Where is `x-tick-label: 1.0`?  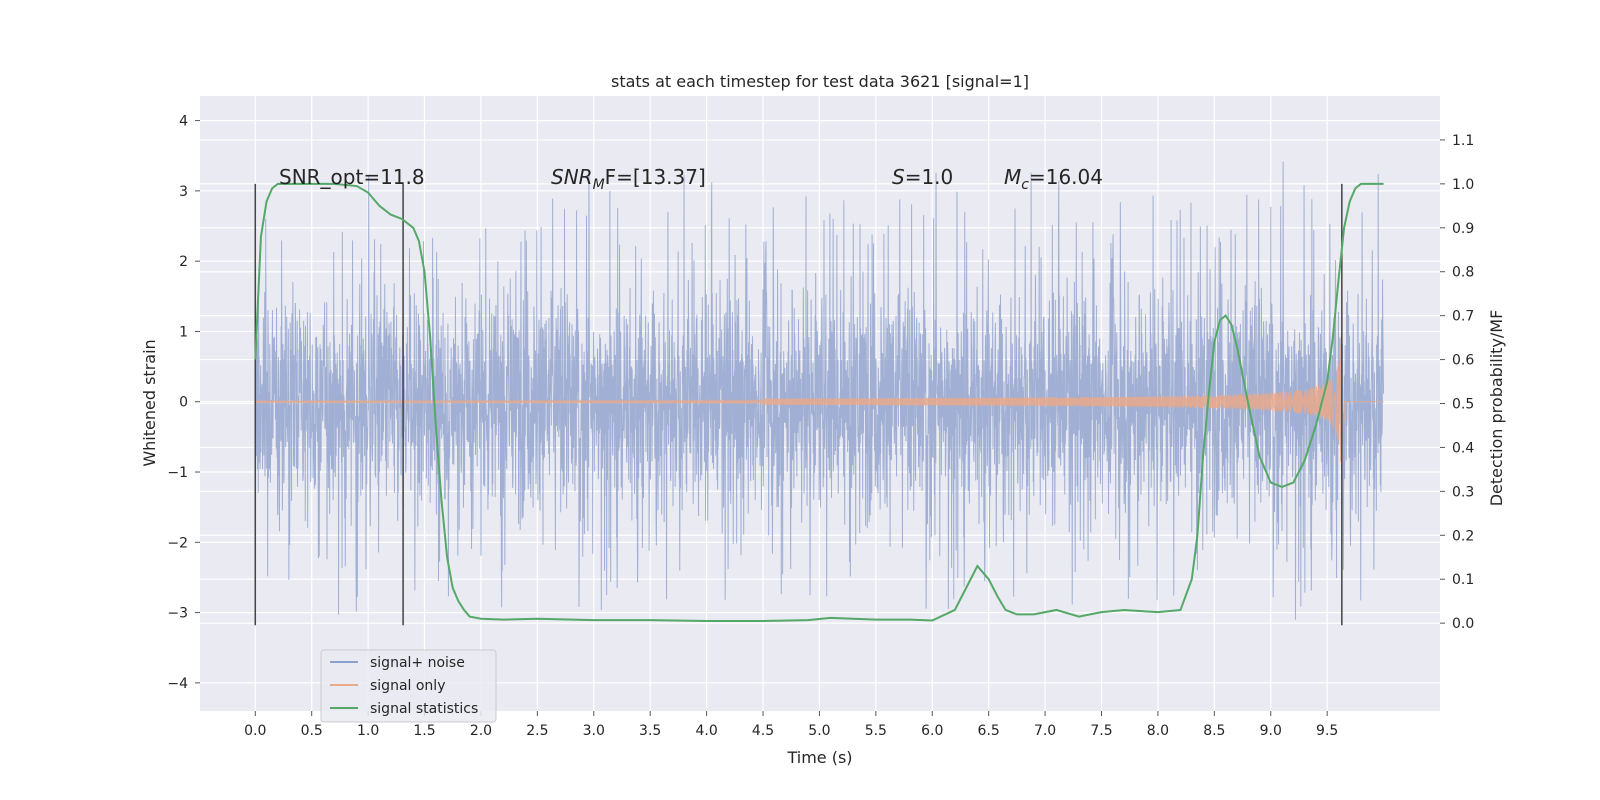
x-tick-label: 1.0 is located at coordinates (368, 731).